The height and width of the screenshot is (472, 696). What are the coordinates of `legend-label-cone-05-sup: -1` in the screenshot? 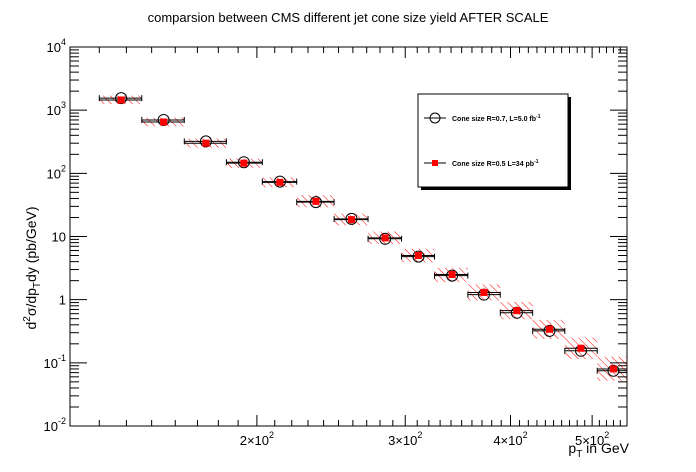 It's located at (536, 162).